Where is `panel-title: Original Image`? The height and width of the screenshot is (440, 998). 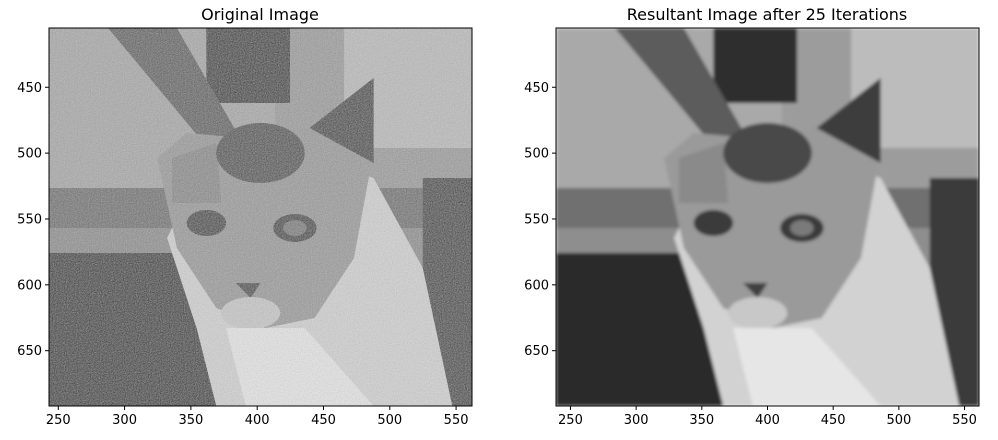
panel-title: Original Image is located at coordinates (260, 14).